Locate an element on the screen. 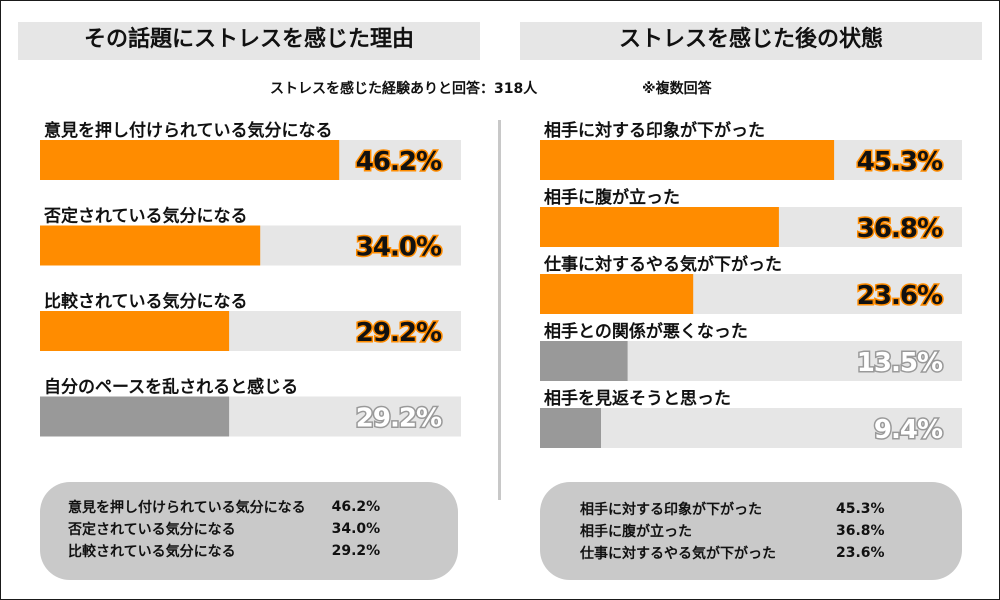 The width and height of the screenshot is (1000, 600). bar-value-label: 34.0% is located at coordinates (399, 248).